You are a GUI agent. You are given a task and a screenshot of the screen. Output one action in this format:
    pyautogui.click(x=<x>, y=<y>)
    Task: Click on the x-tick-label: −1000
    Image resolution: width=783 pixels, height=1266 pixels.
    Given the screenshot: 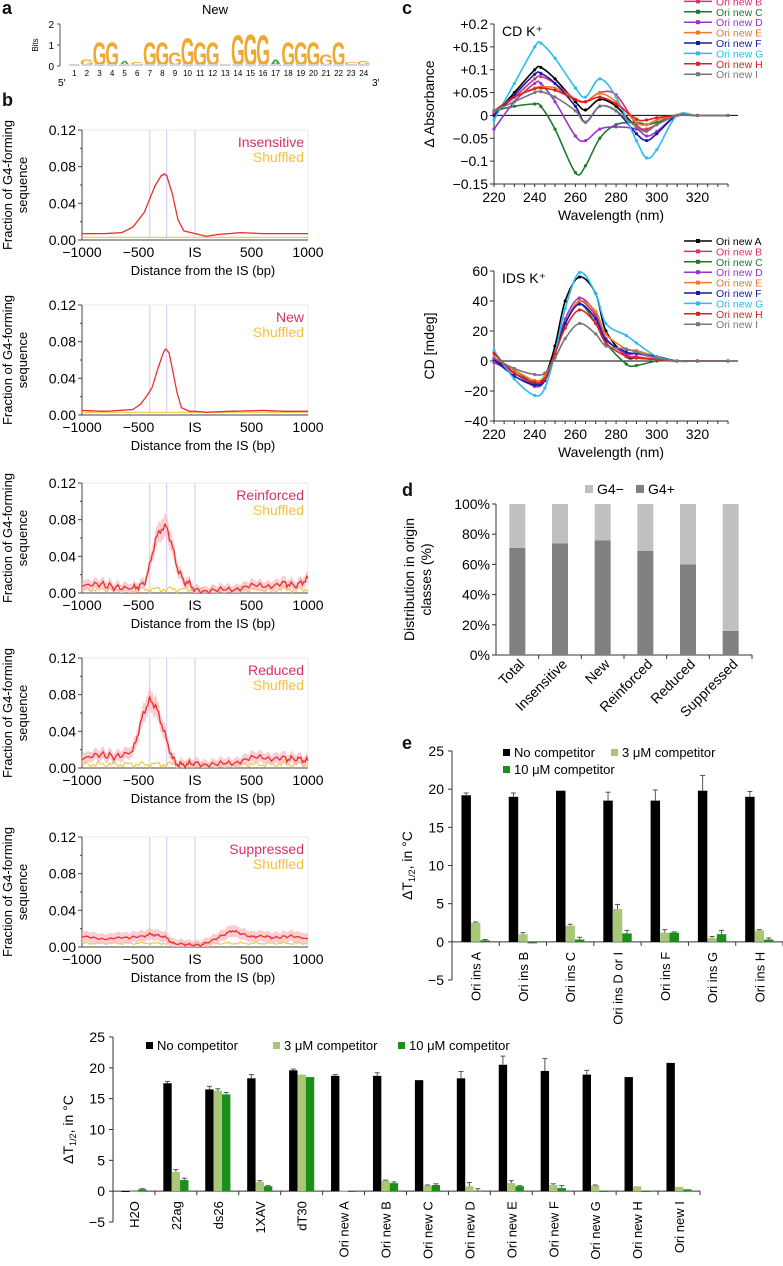 What is the action you would take?
    pyautogui.click(x=82, y=427)
    